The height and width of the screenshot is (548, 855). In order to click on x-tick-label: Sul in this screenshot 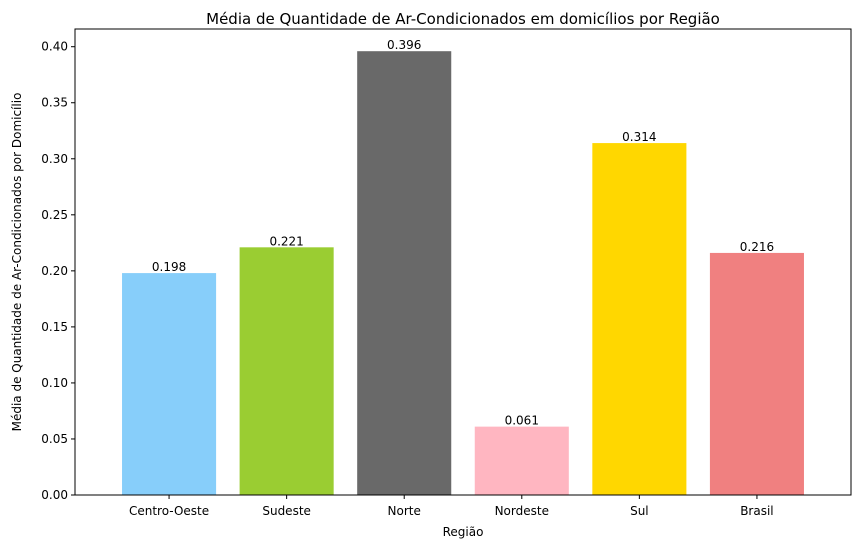, I will do `click(639, 511)`.